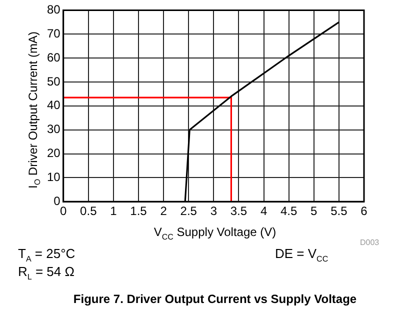 The height and width of the screenshot is (324, 400). Describe the element at coordinates (57, 201) in the screenshot. I see `y-tick-label: 0` at that location.